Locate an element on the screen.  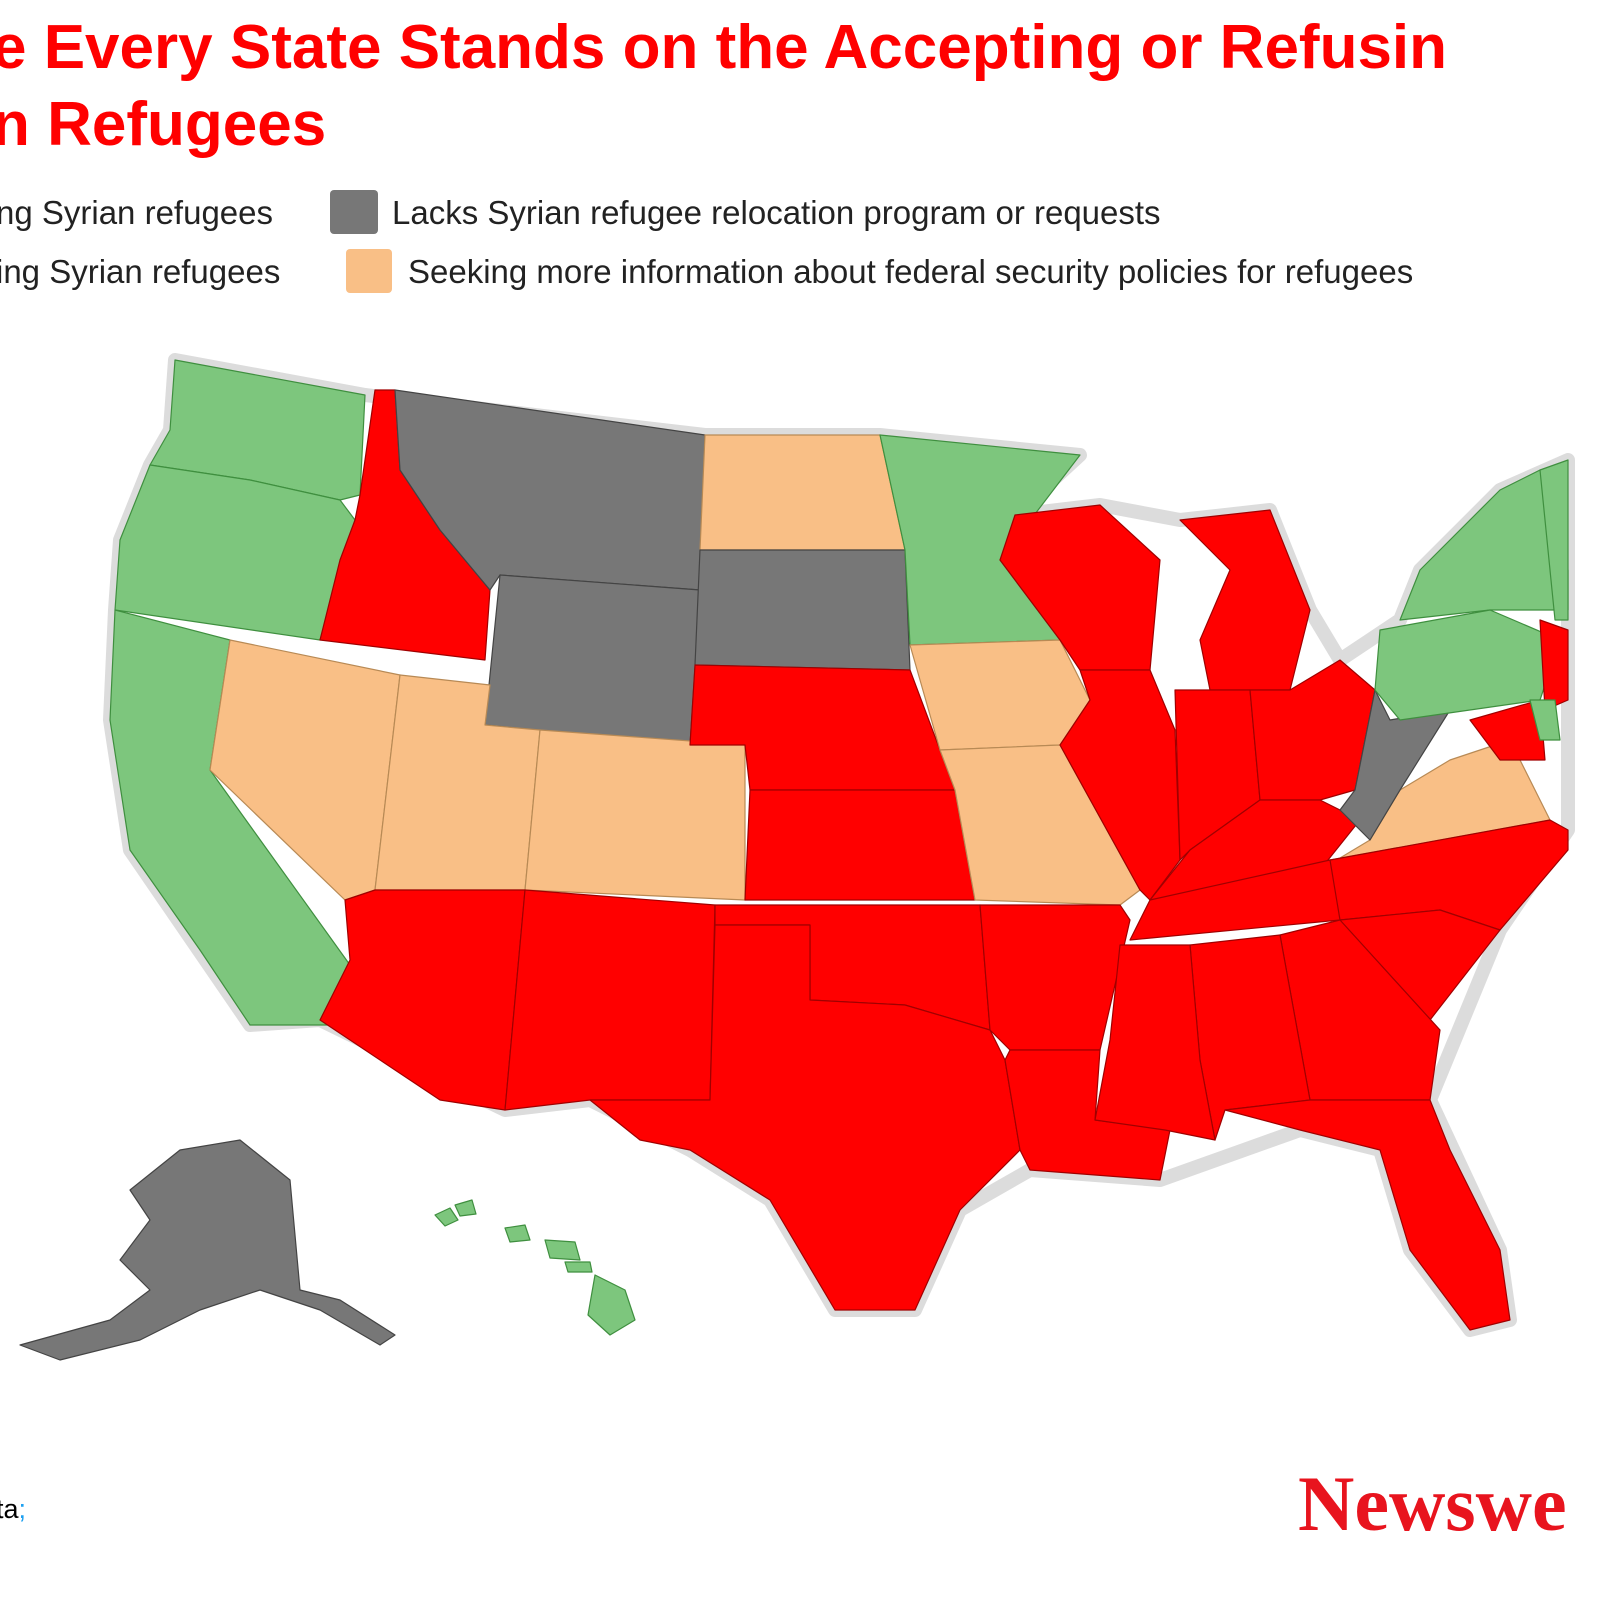
source-note: ta; is located at coordinates (13, 1509).